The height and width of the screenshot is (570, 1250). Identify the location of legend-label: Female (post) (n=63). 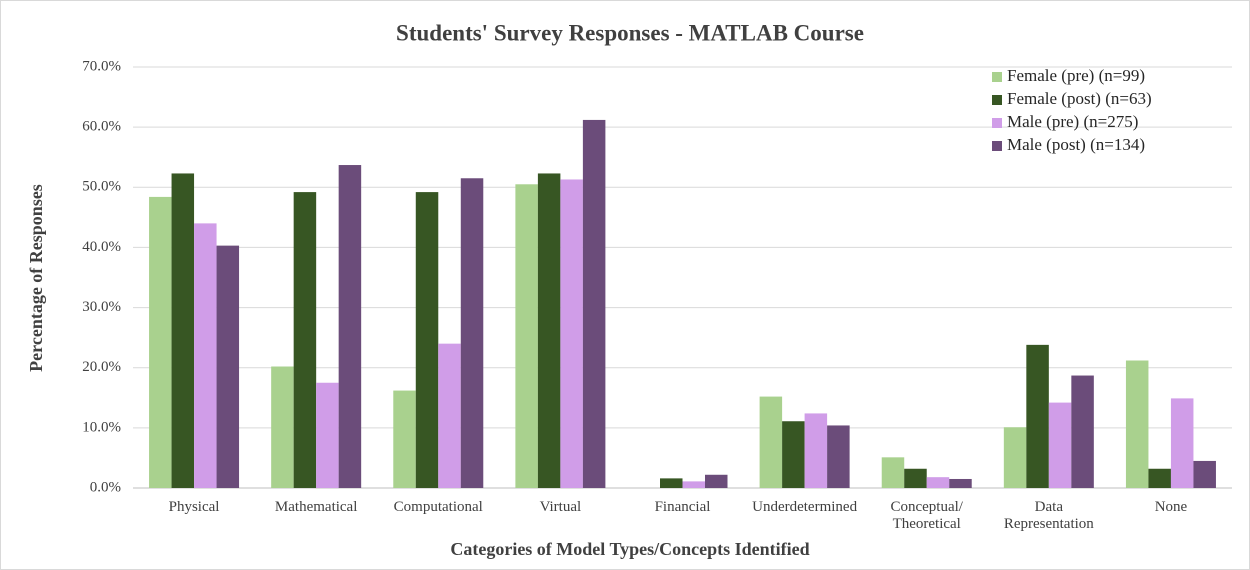
(1079, 98).